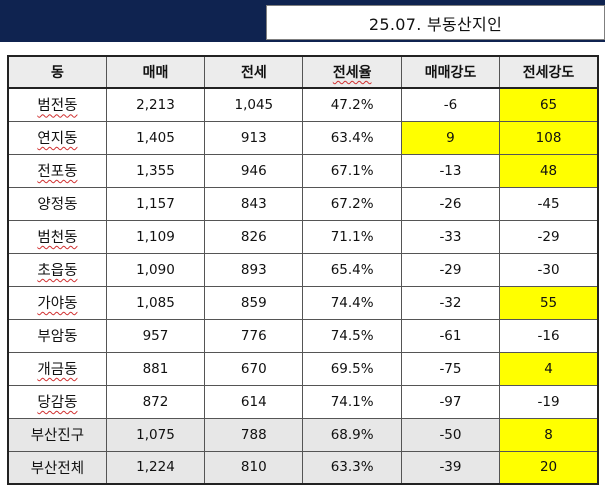  I want to click on cell-jeonse-strength: 108, so click(549, 137).